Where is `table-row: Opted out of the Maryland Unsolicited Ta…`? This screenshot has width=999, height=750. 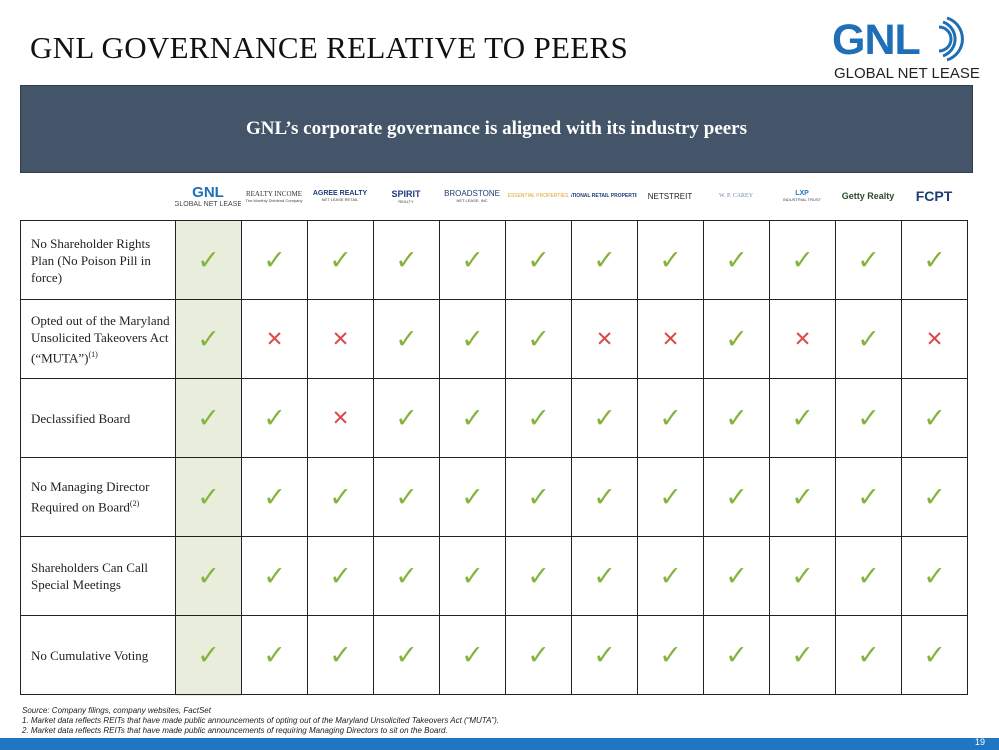 table-row: Opted out of the Maryland Unsolicited Ta… is located at coordinates (494, 339).